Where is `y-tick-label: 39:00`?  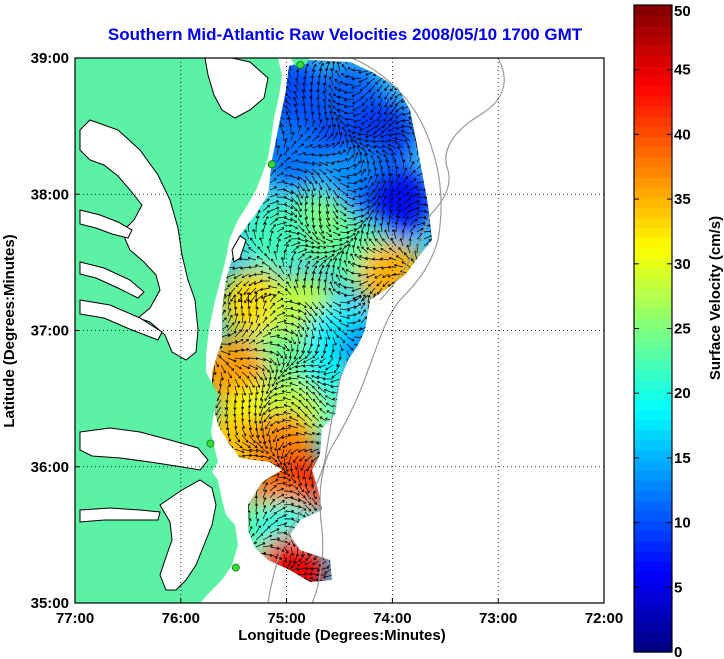 y-tick-label: 39:00 is located at coordinates (50, 58).